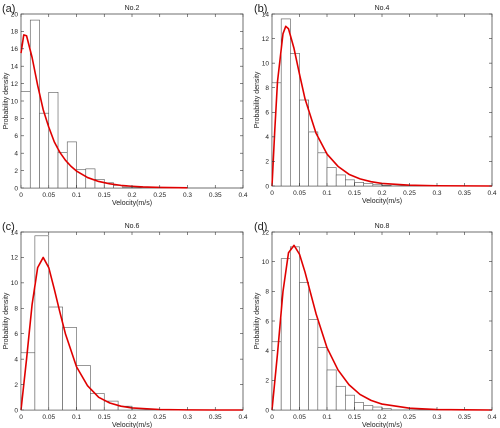  Describe the element at coordinates (104, 111) in the screenshot. I see `fit-curve` at that location.